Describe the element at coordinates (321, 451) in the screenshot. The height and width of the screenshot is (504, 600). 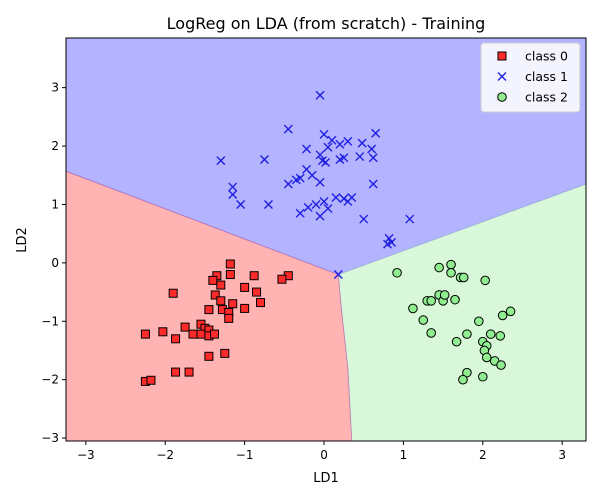
I see `x-axis-ticks: −3 −2 −1 0 1 2 3` at that location.